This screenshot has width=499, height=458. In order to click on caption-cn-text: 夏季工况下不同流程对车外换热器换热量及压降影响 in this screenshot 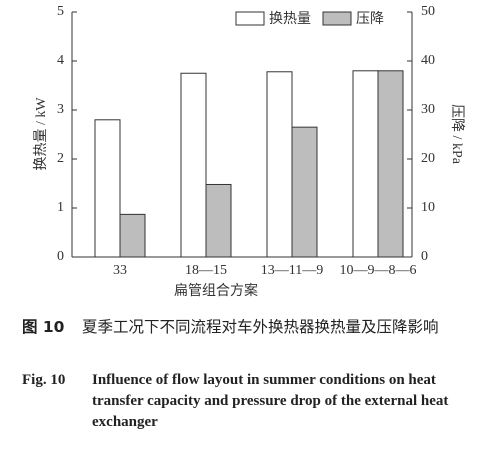, I will do `click(260, 327)`.